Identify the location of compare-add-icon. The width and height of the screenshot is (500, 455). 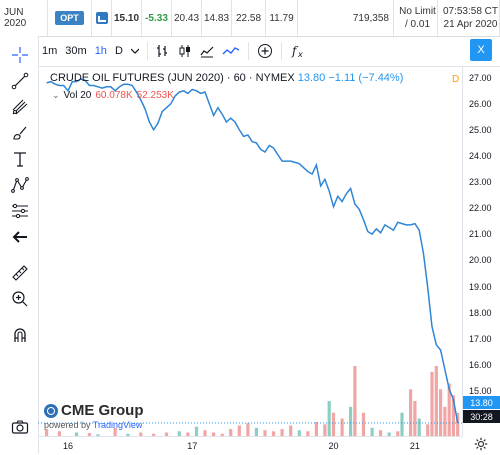
(265, 51).